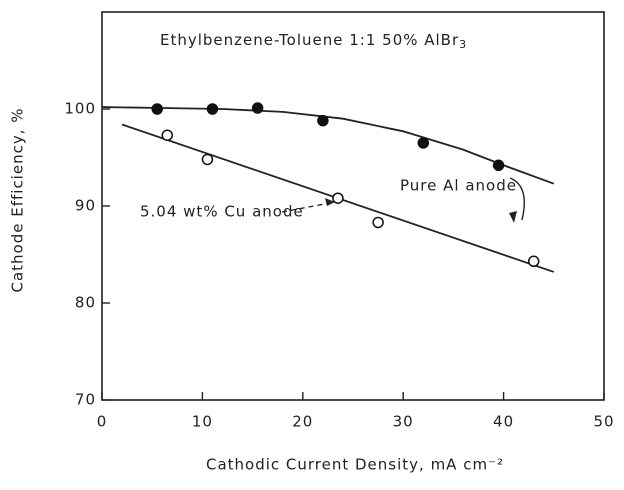 The width and height of the screenshot is (624, 490). Describe the element at coordinates (306, 207) in the screenshot. I see `arrow-cu` at that location.